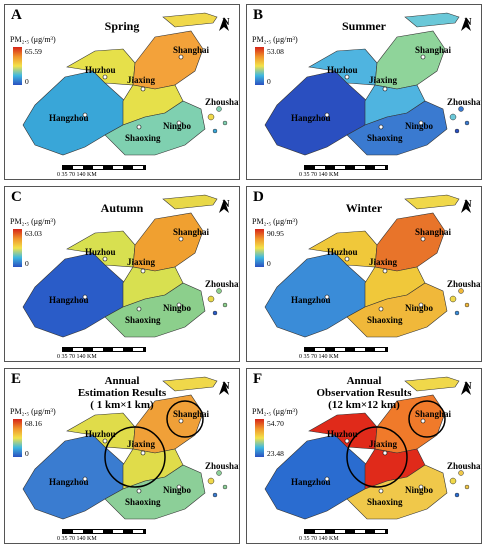 The image size is (486, 550). I want to click on panel-title: Winter, so click(364, 208).